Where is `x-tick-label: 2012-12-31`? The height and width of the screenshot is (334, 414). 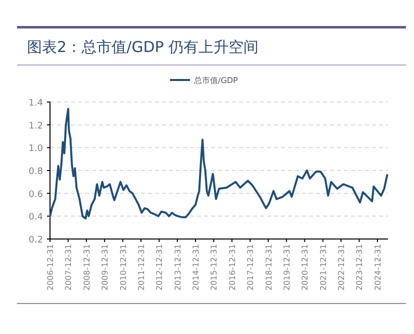 x-tick-label: 2012-12-31 is located at coordinates (159, 267).